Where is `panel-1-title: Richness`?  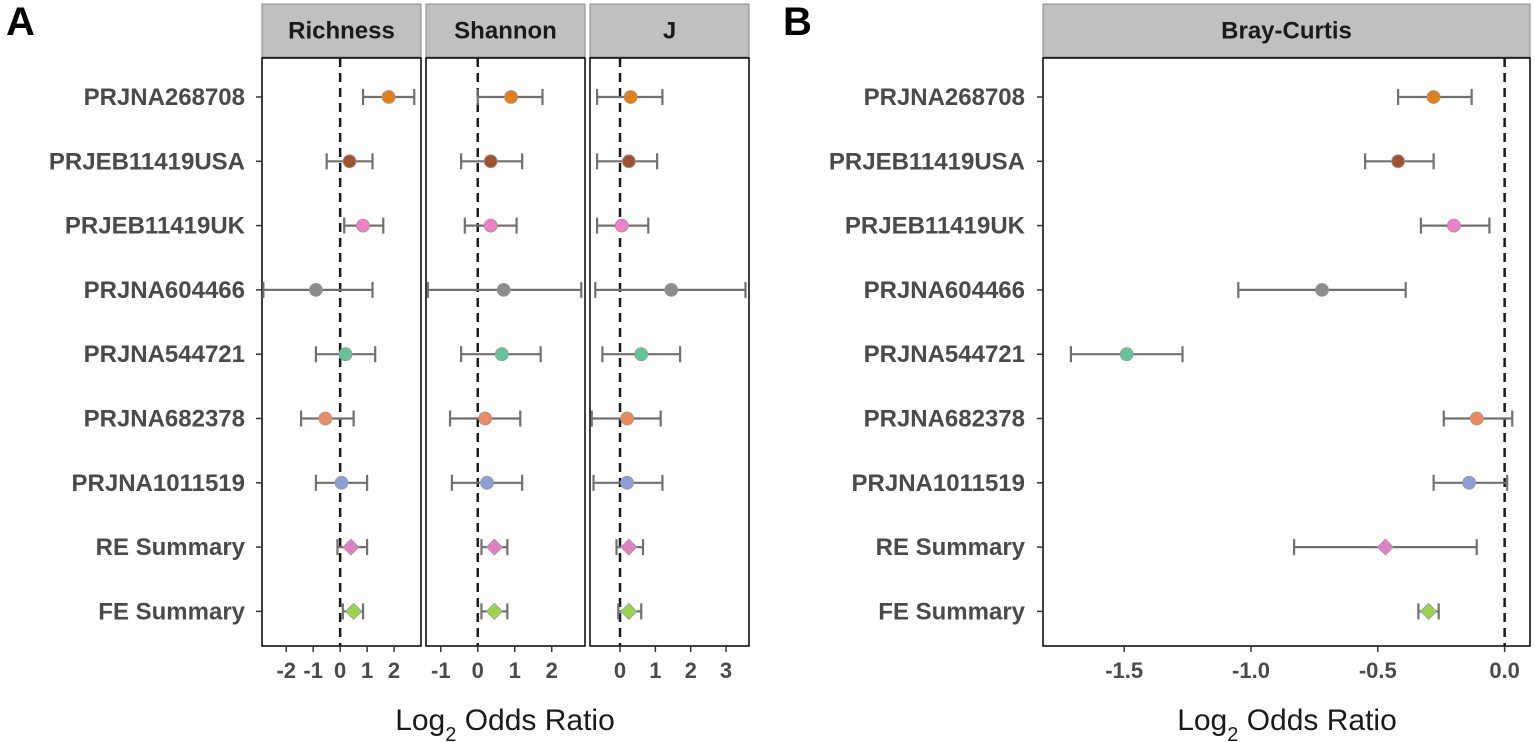 panel-1-title: Richness is located at coordinates (341, 31).